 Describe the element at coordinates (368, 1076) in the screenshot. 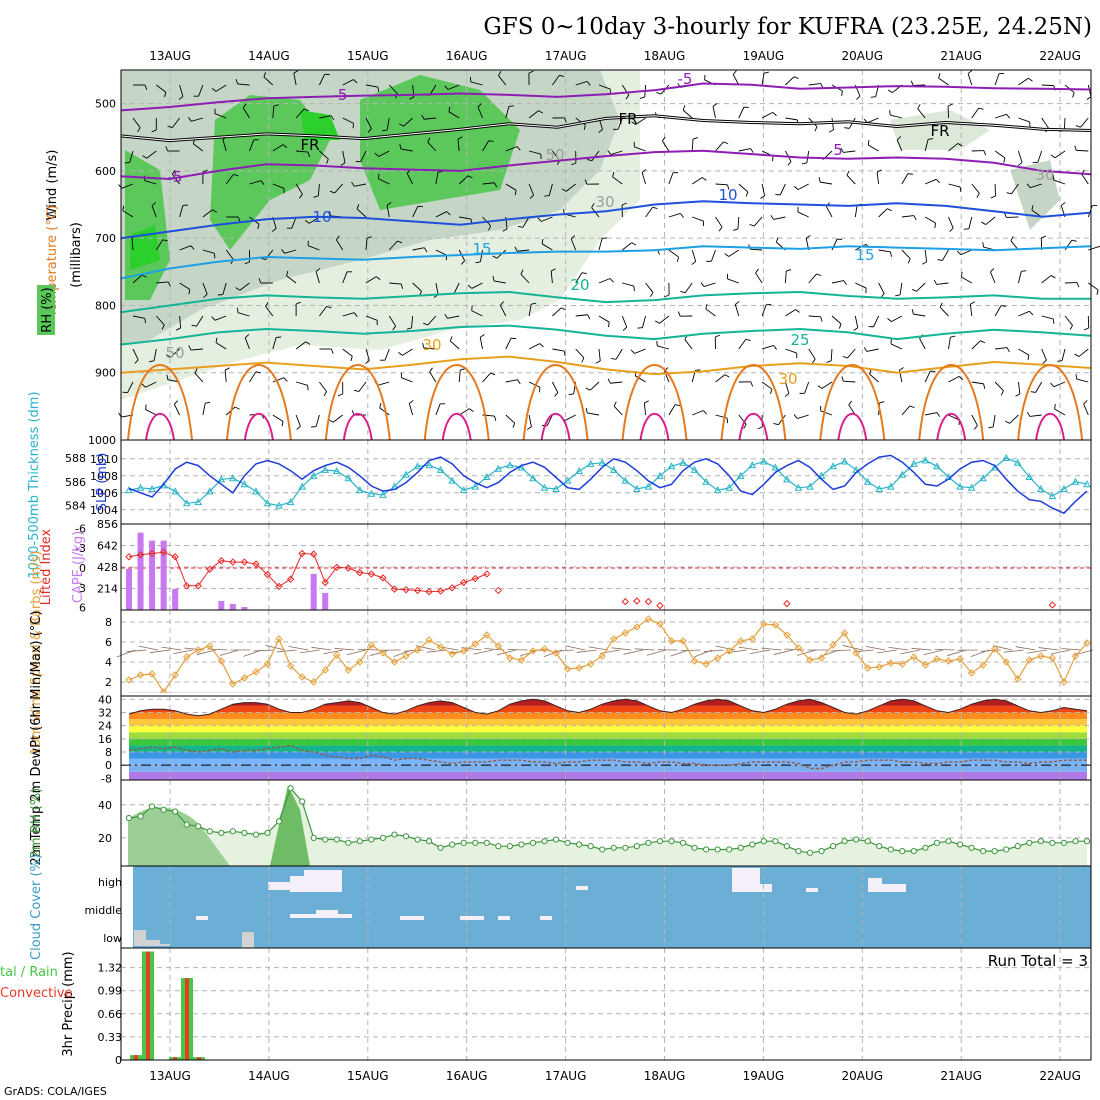

I see `date-label-bottom: 15AUG` at that location.